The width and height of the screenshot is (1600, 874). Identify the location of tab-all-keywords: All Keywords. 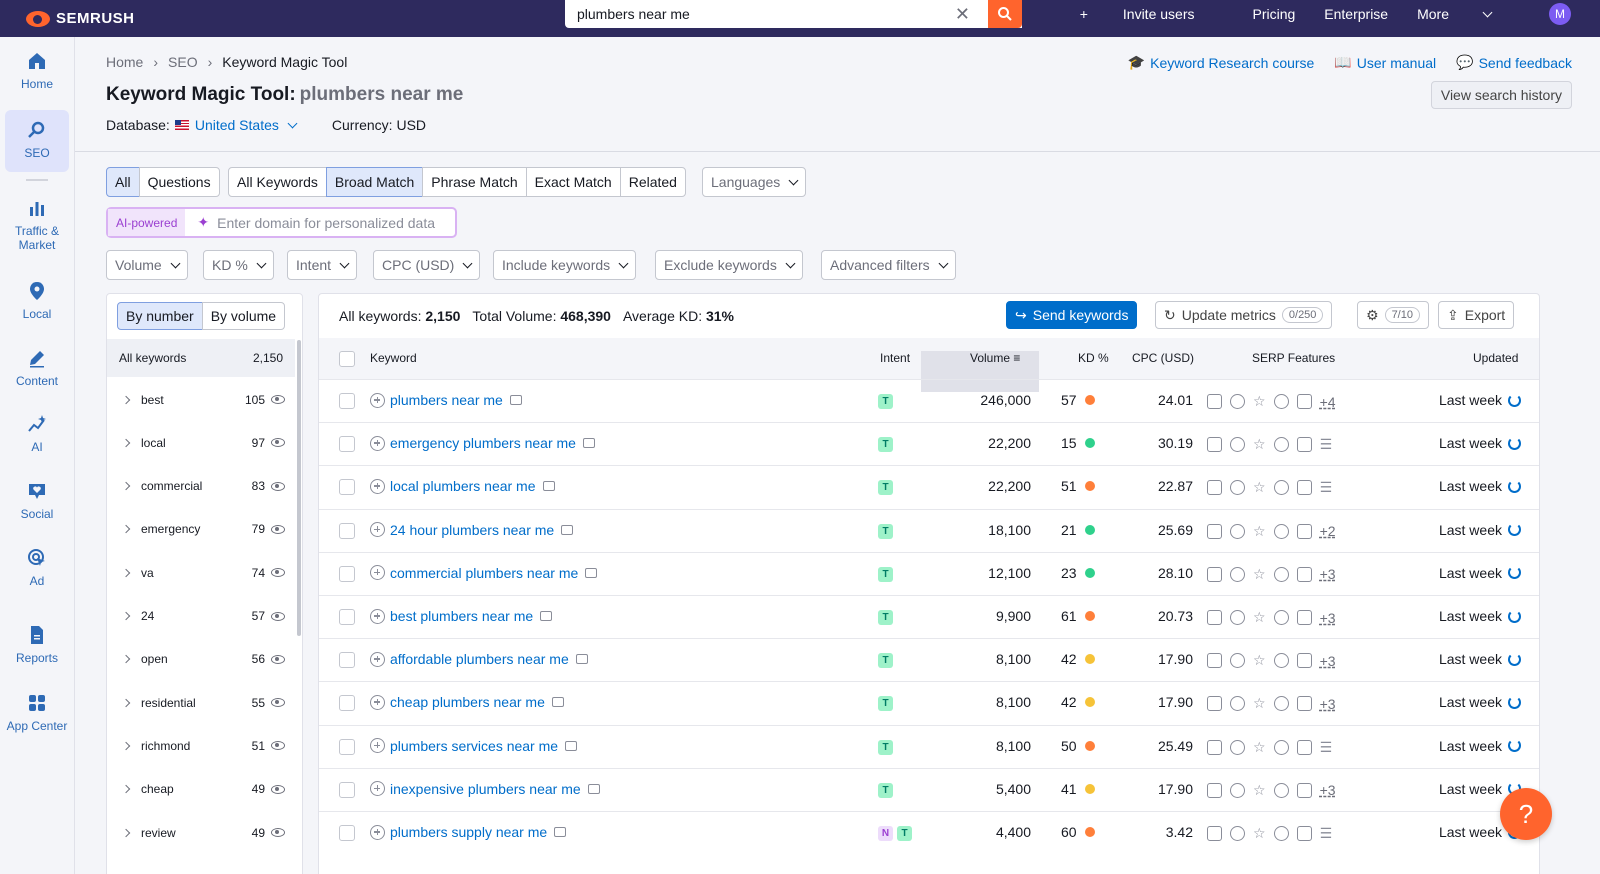
(277, 182).